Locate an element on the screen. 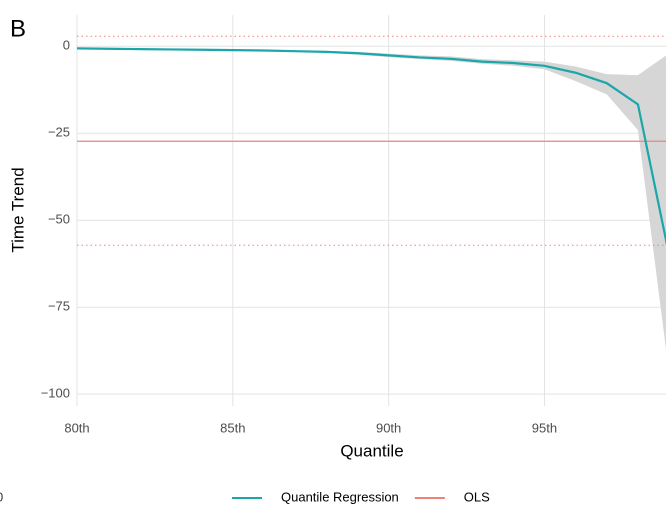 Image resolution: width=666 pixels, height=511 pixels. corner-text: 0 is located at coordinates (1, 496).